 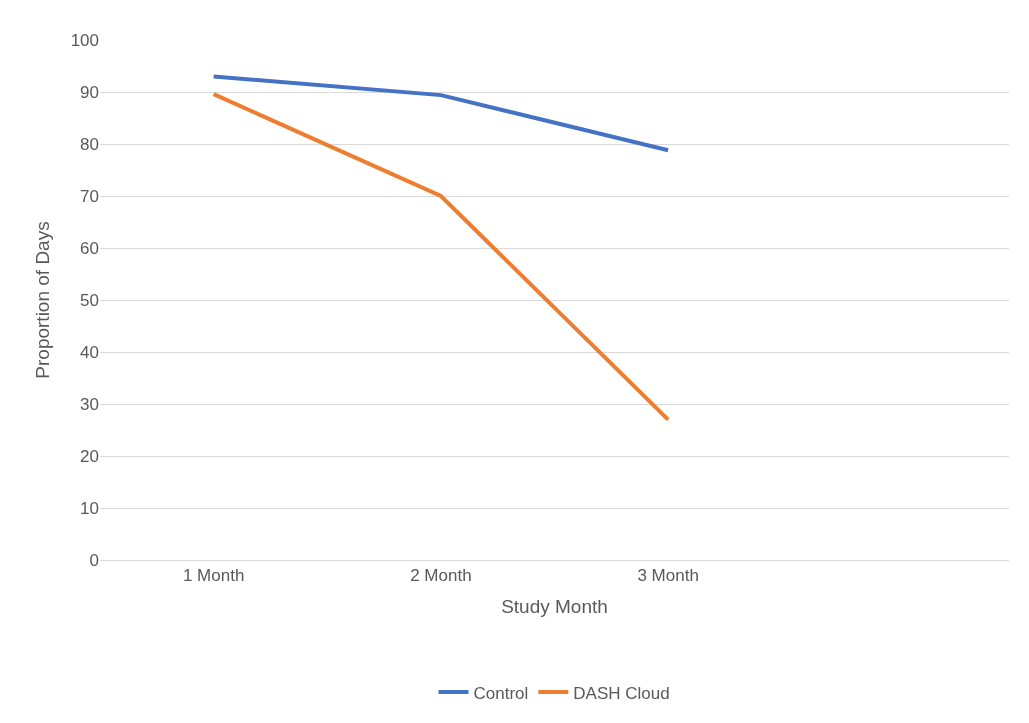 I want to click on y-tick-label: 80, so click(x=89, y=144).